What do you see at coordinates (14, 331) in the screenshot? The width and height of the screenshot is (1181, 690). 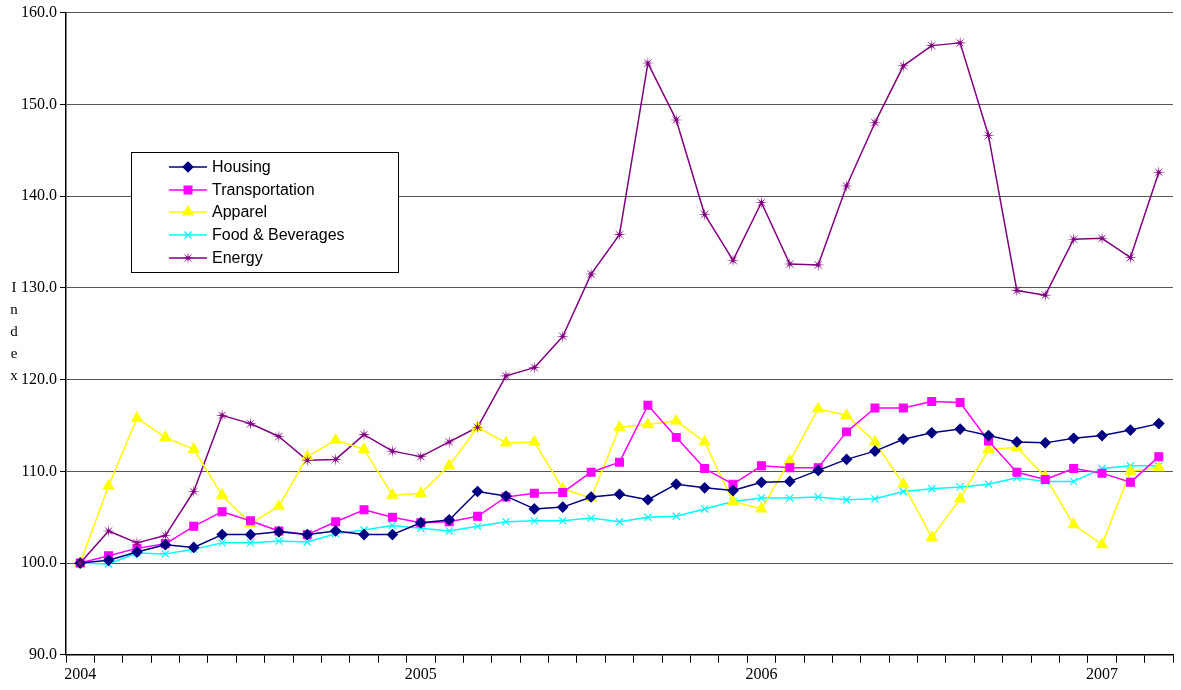 I see `y-axis-title: Index` at bounding box center [14, 331].